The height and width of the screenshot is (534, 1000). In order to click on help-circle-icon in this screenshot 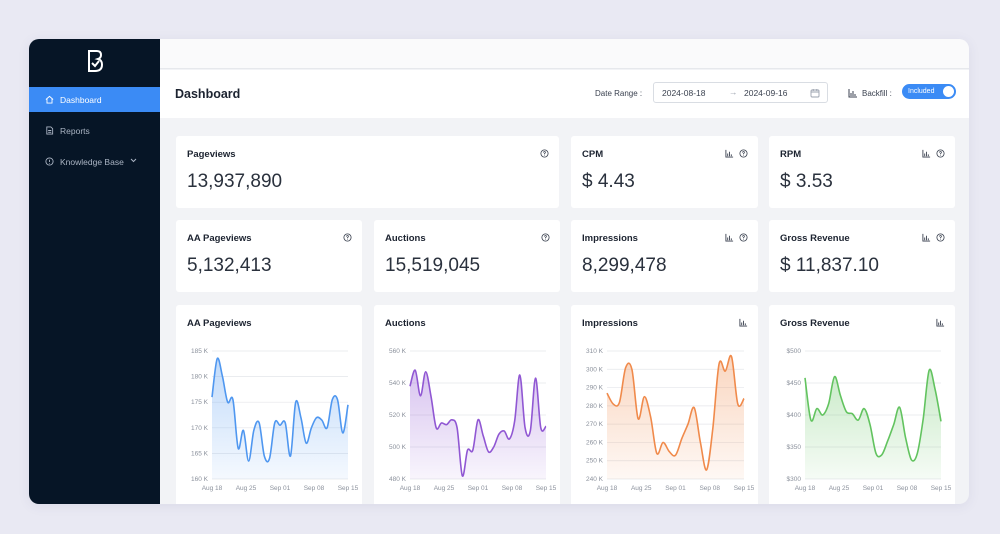, I will do `click(49, 161)`.